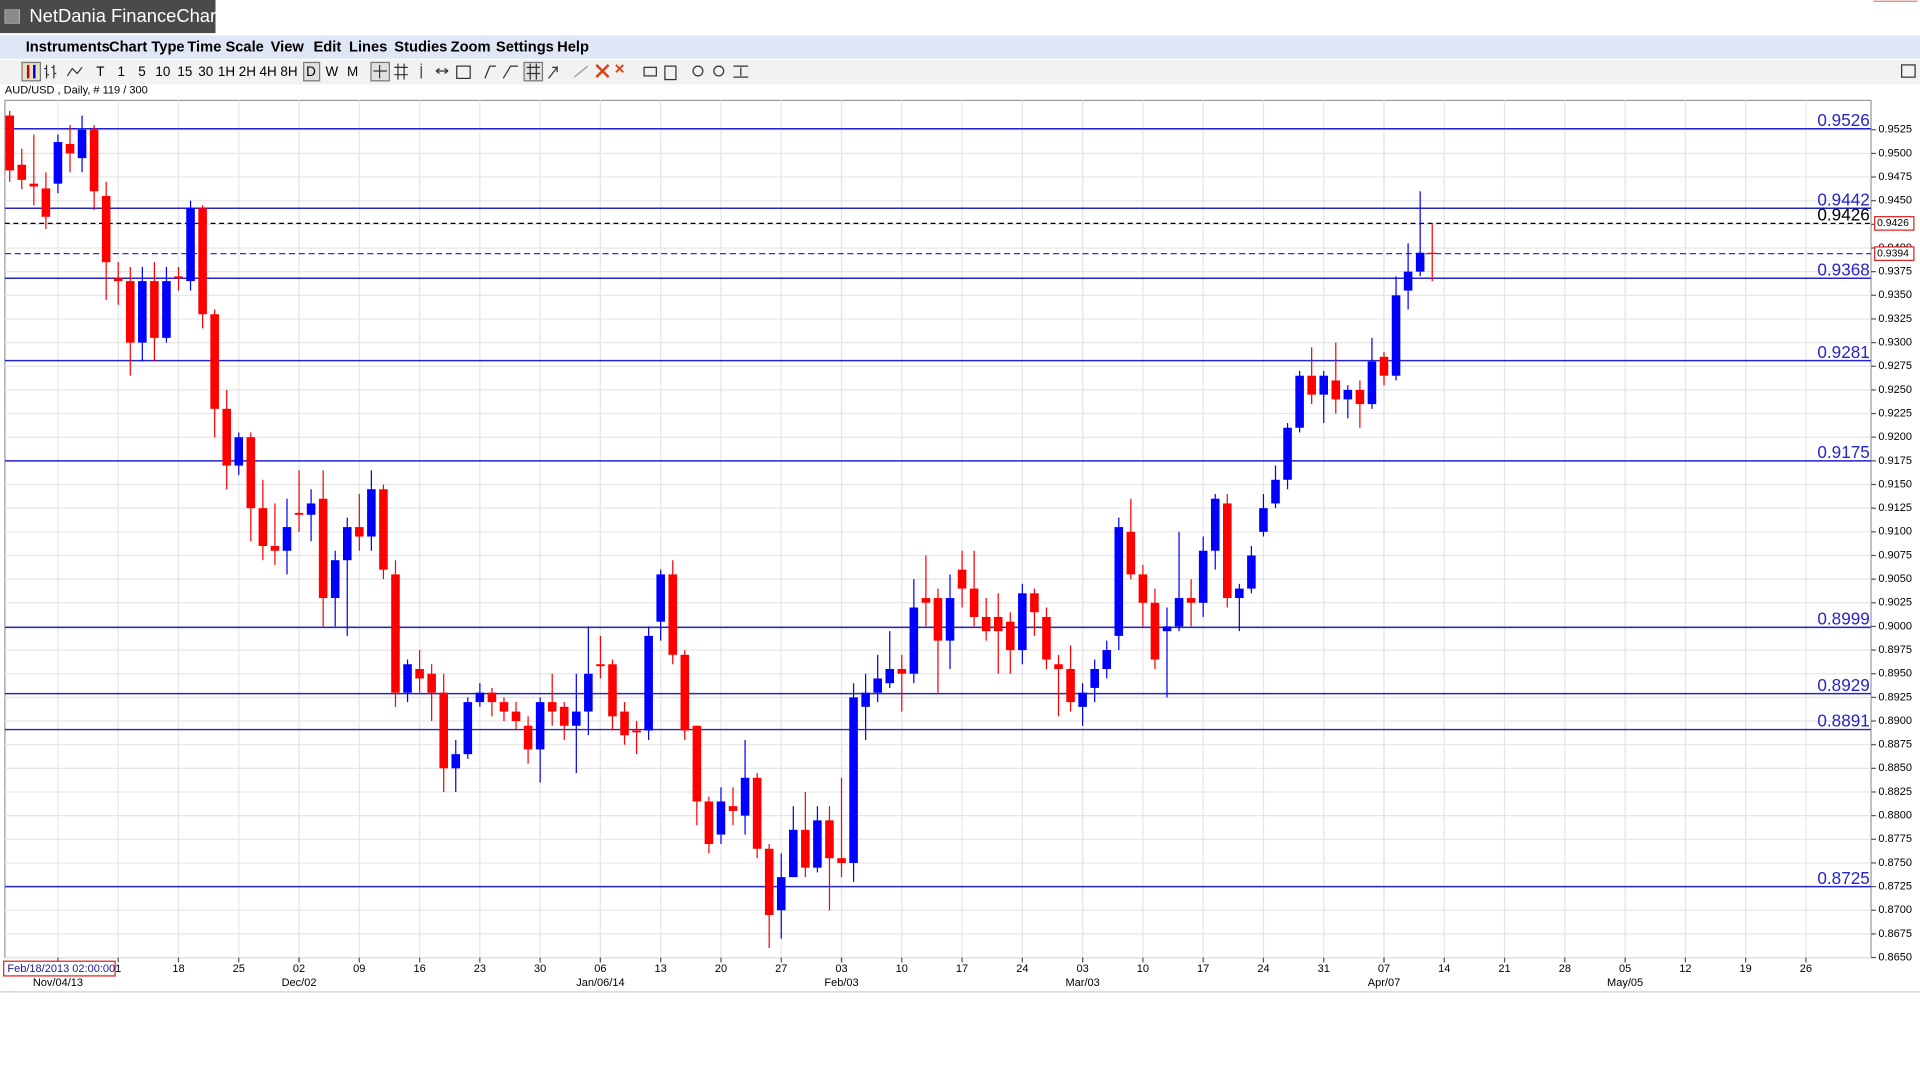  Describe the element at coordinates (226, 71) in the screenshot. I see `timescale-button: 1H` at that location.